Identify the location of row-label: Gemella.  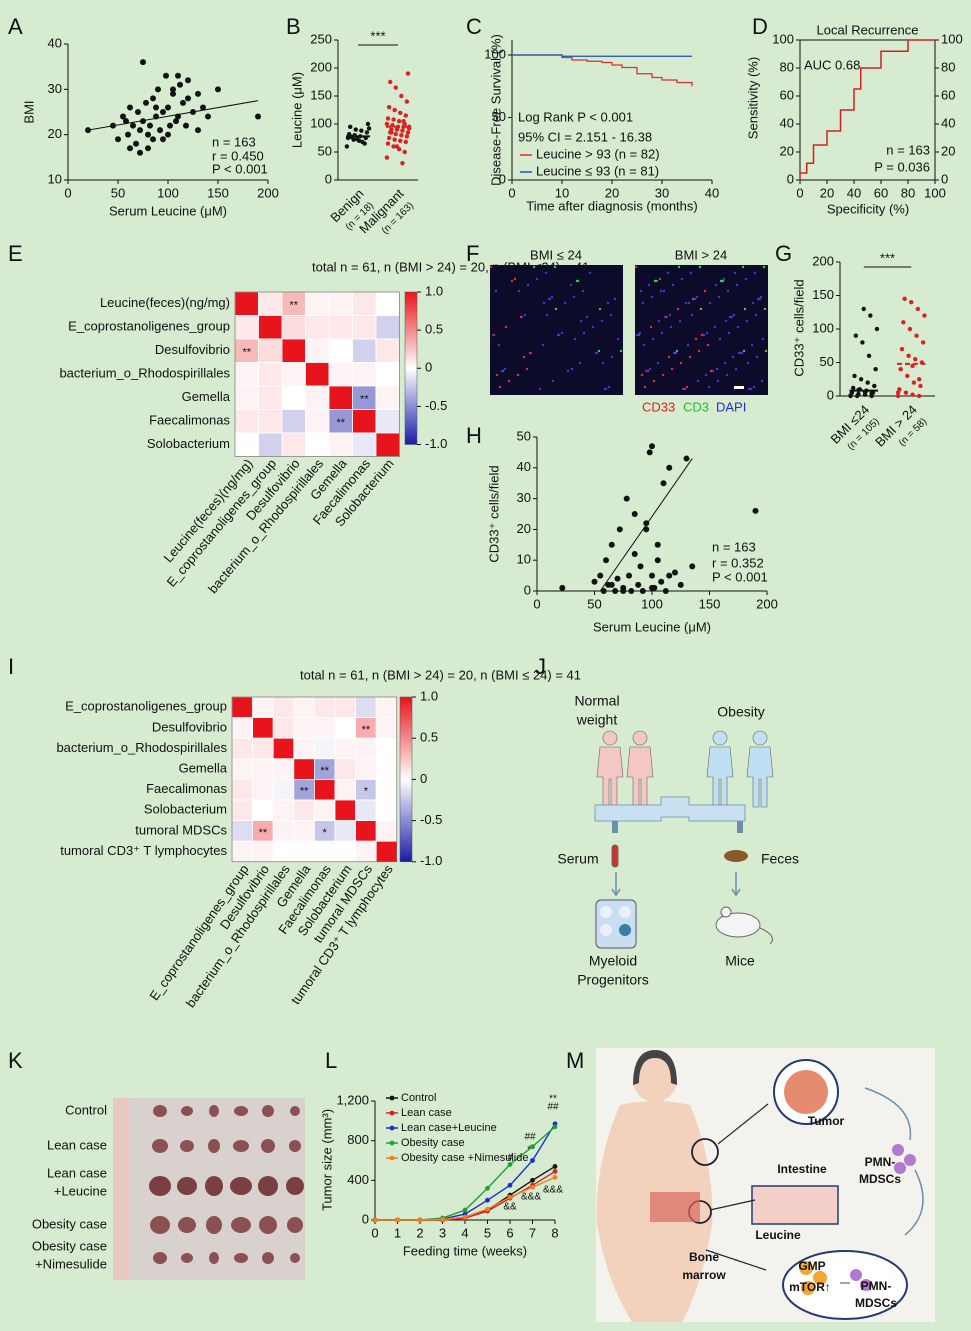
(206, 396).